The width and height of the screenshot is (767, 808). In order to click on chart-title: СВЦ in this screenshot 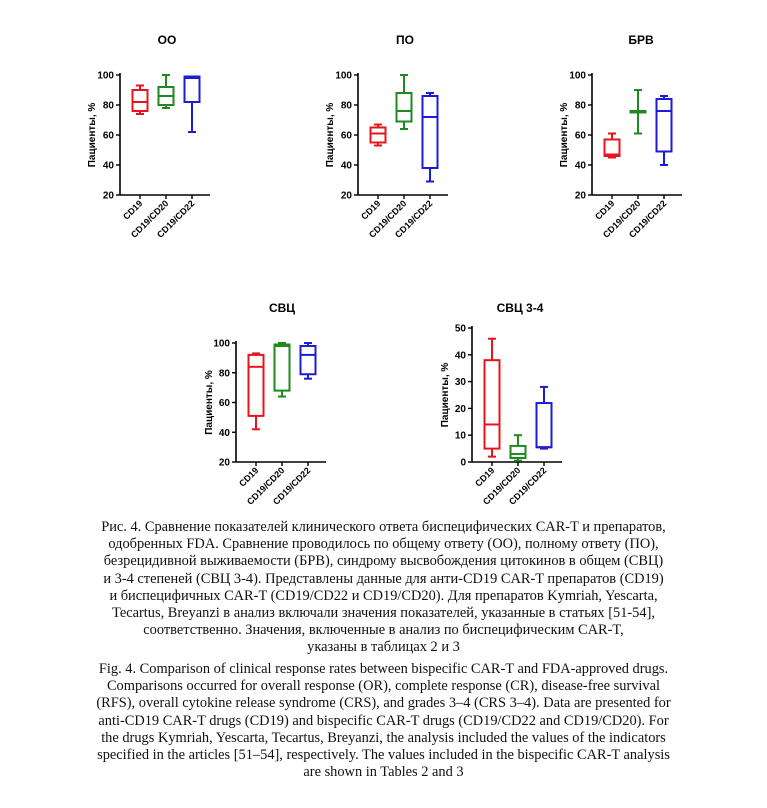, I will do `click(282, 308)`.